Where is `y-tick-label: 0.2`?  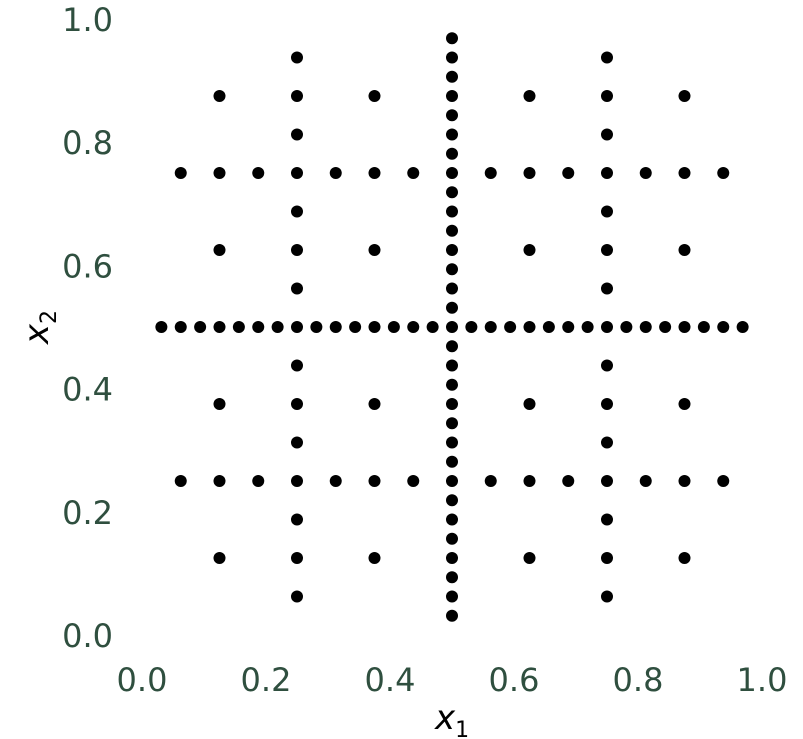 y-tick-label: 0.2 is located at coordinates (87, 513).